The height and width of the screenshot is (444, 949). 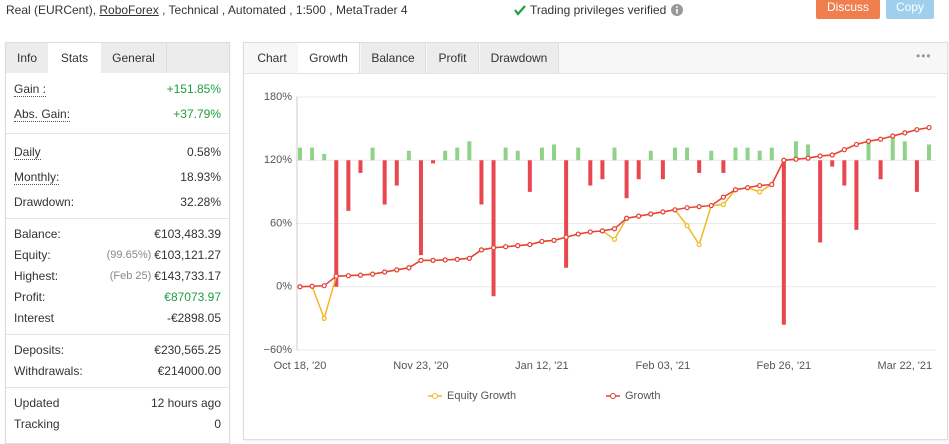 I want to click on stat-value: +37.79%, so click(x=197, y=114).